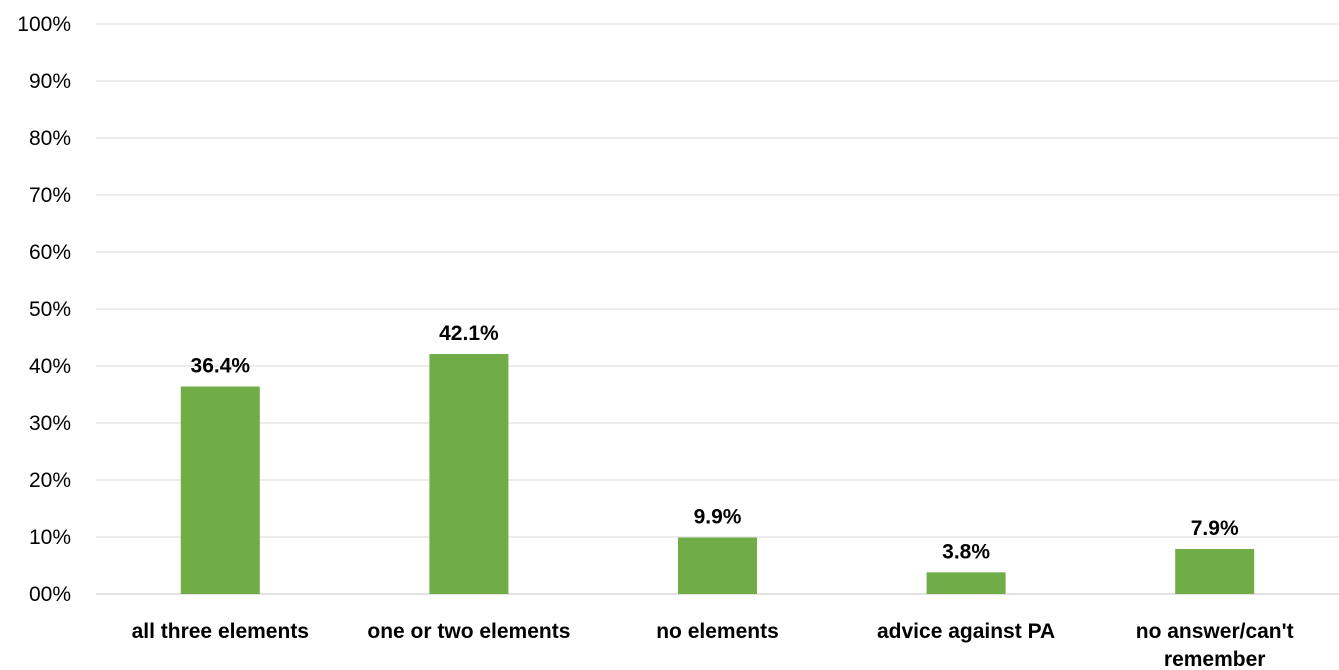 This screenshot has height=670, width=1339. Describe the element at coordinates (50, 252) in the screenshot. I see `y-tick-label: 60%` at that location.